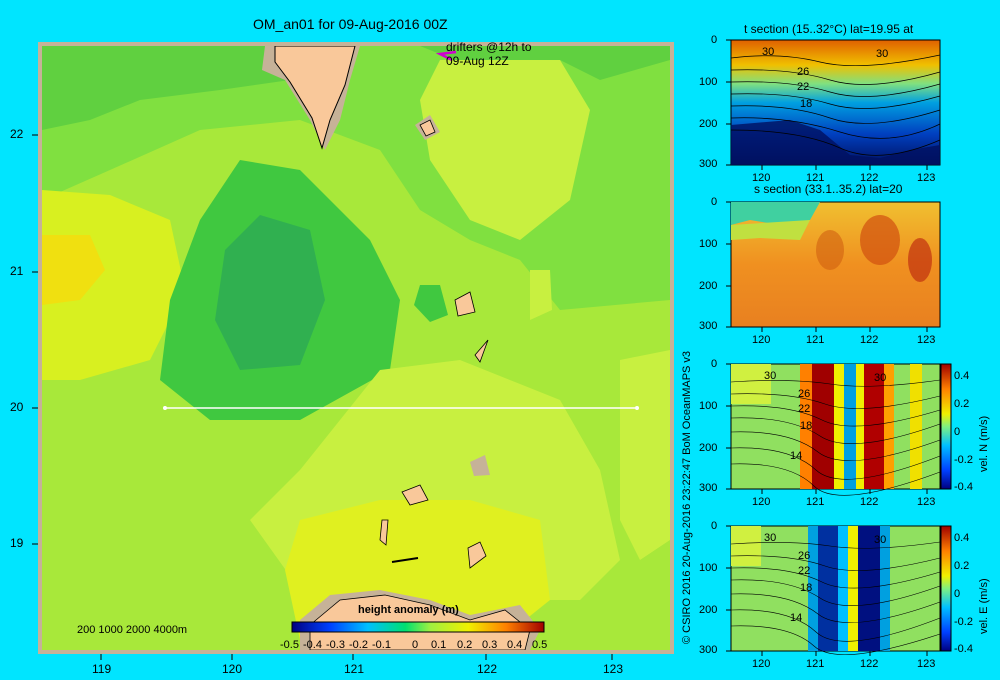 The height and width of the screenshot is (680, 1000). What do you see at coordinates (481, 351) in the screenshot?
I see `island` at bounding box center [481, 351].